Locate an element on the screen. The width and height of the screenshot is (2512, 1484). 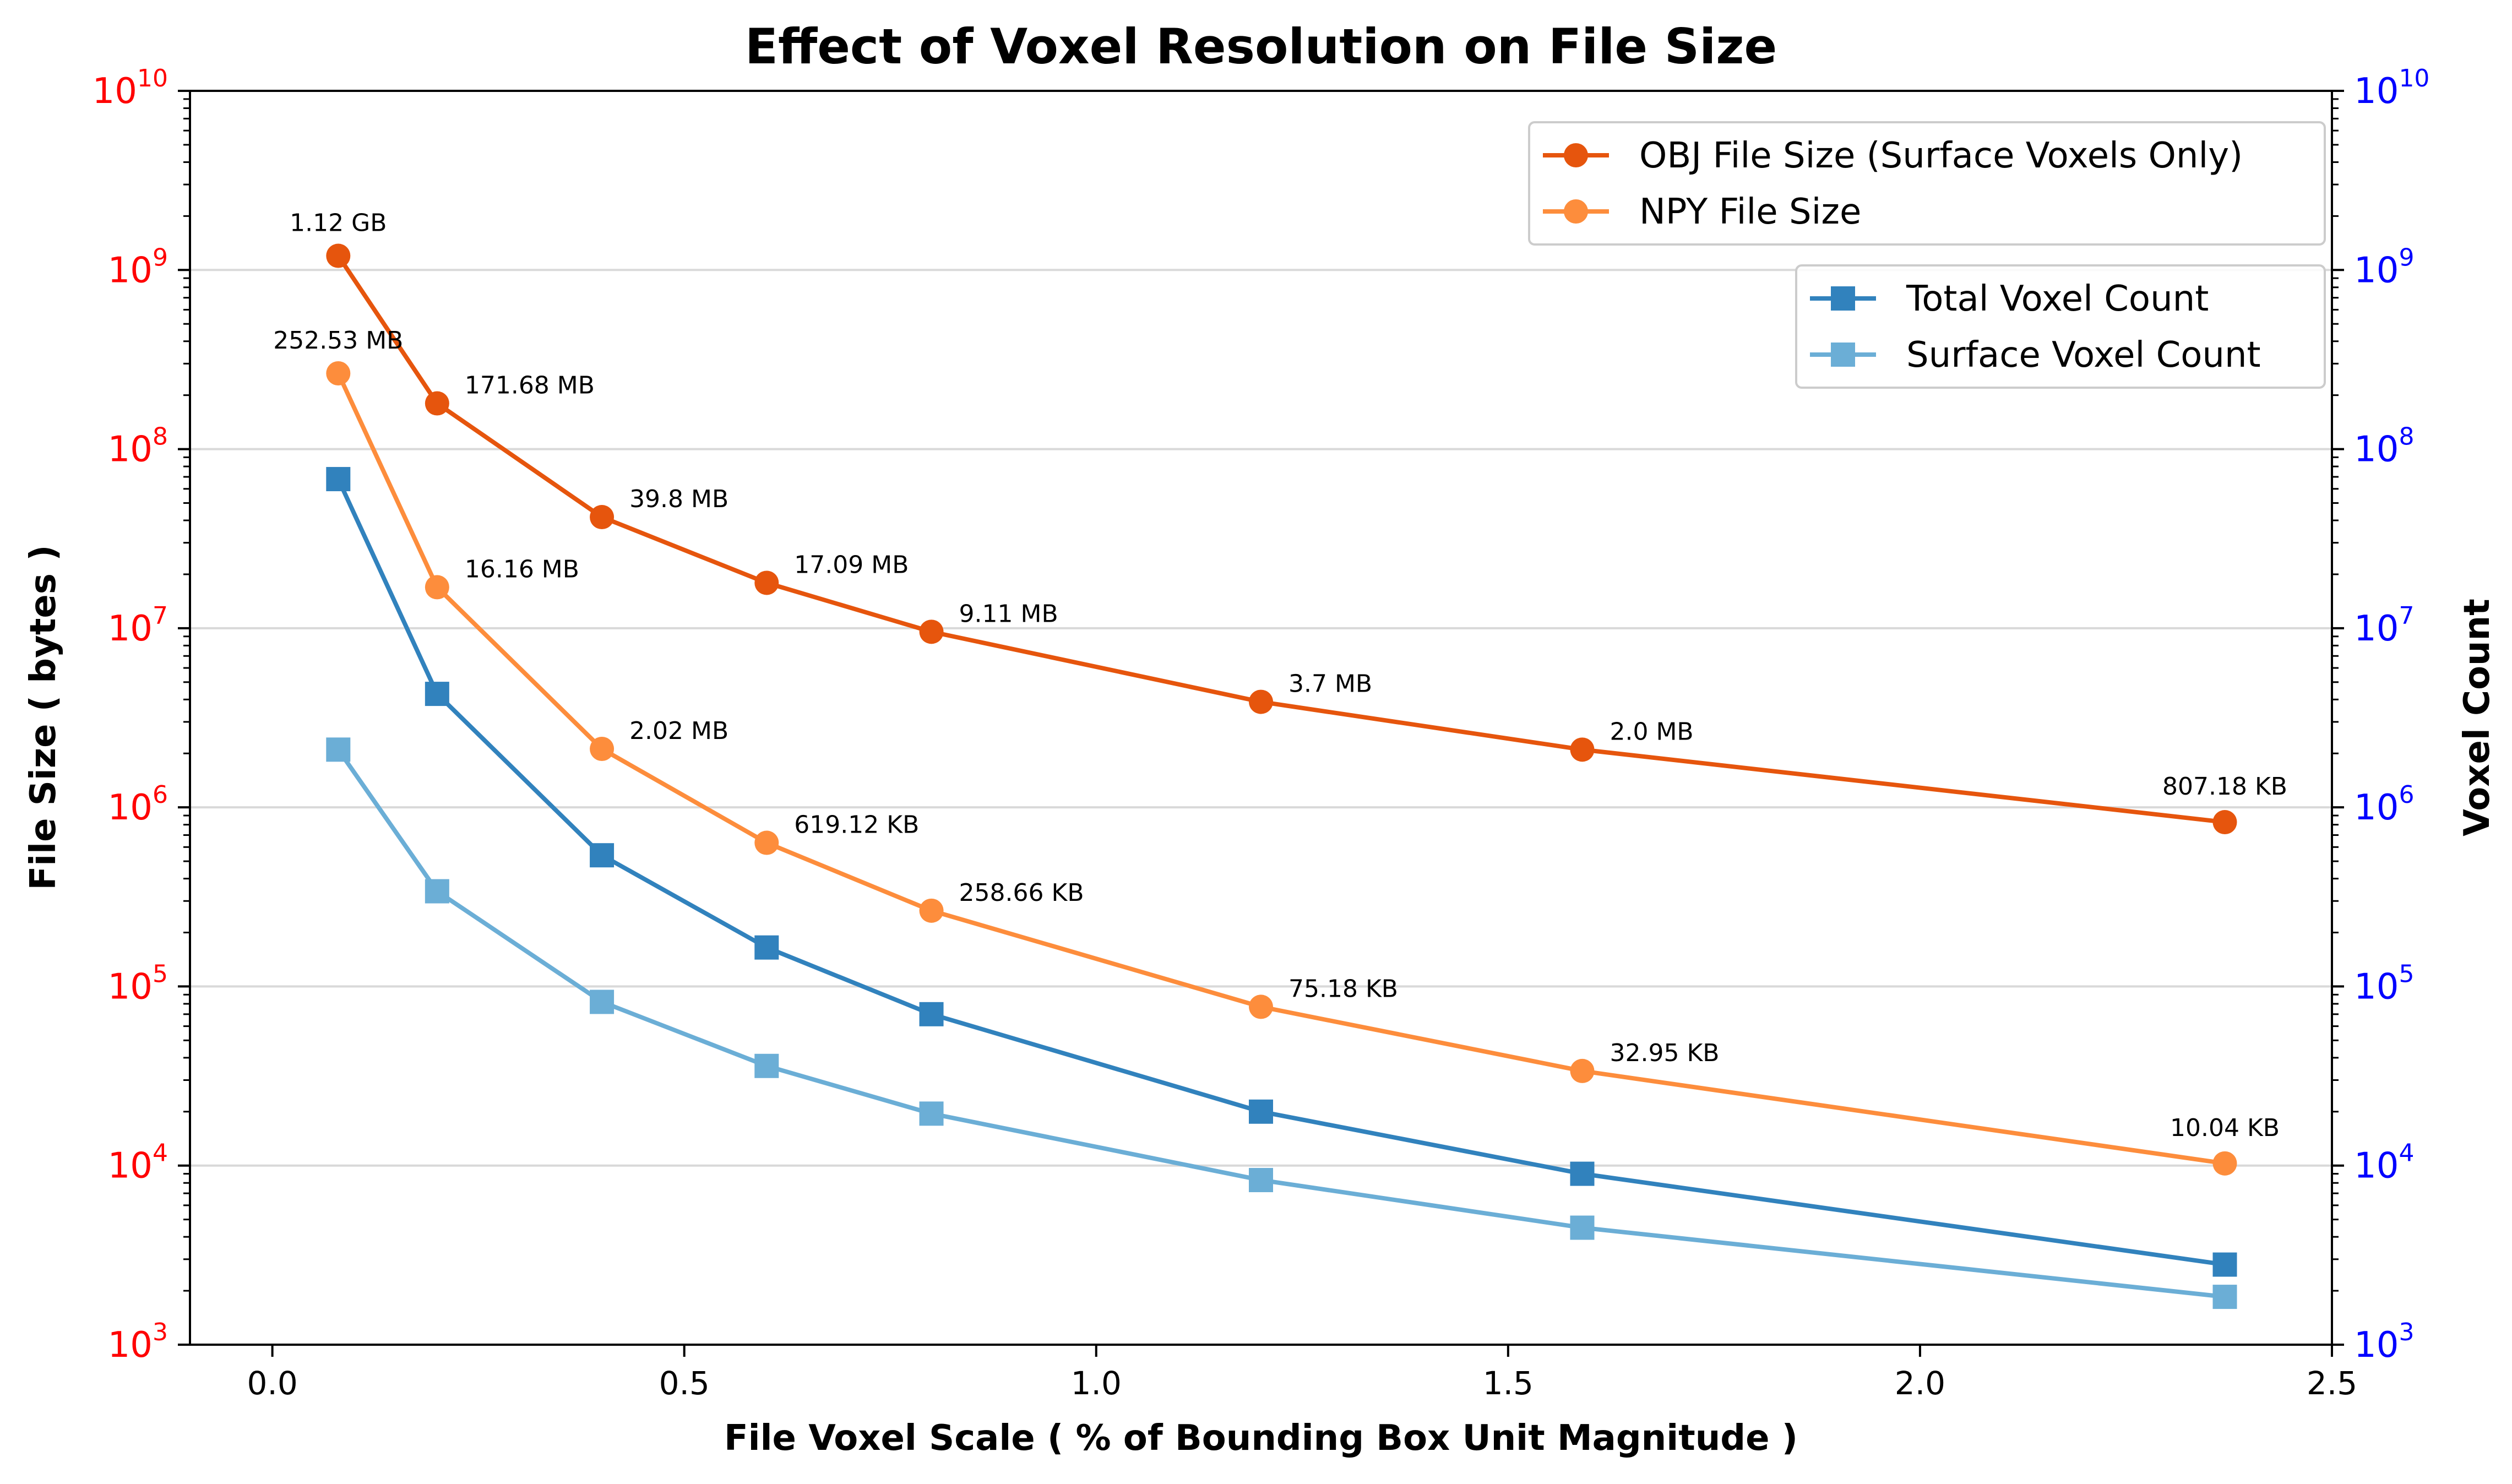
legend-voxel-count: Total Voxel Count Surface Voxel Count is located at coordinates (2060, 326).